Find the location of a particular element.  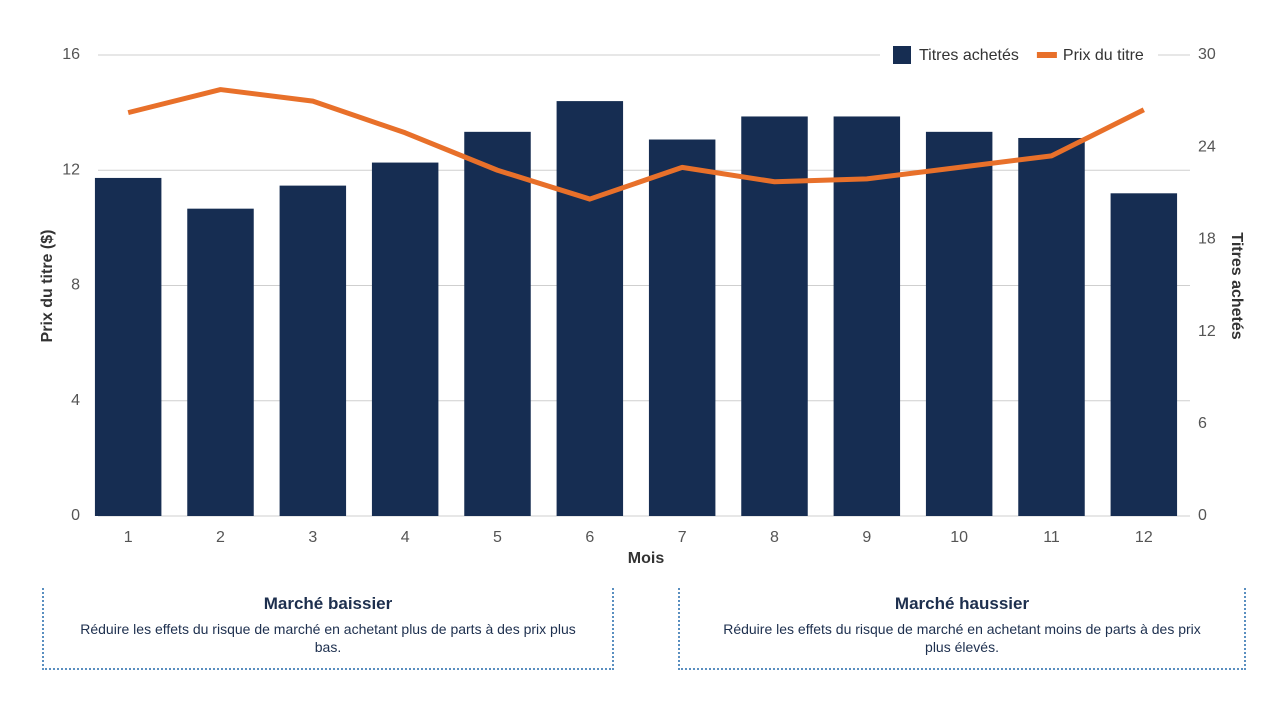

y2-tick-label: 18 is located at coordinates (1207, 239).